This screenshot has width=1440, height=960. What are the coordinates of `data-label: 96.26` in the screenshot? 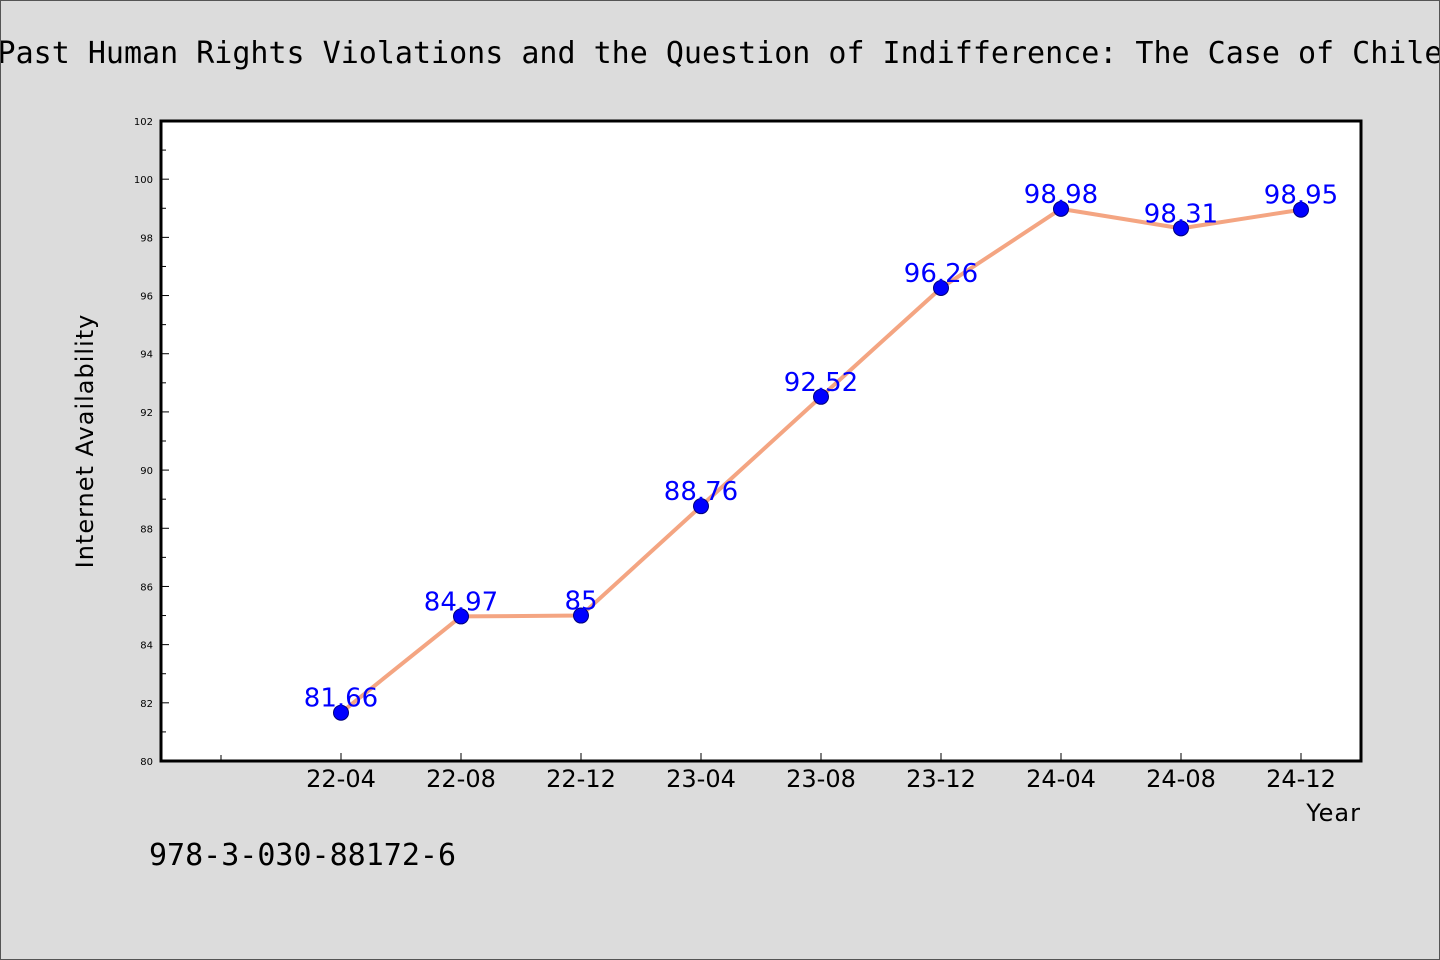 It's located at (941, 274).